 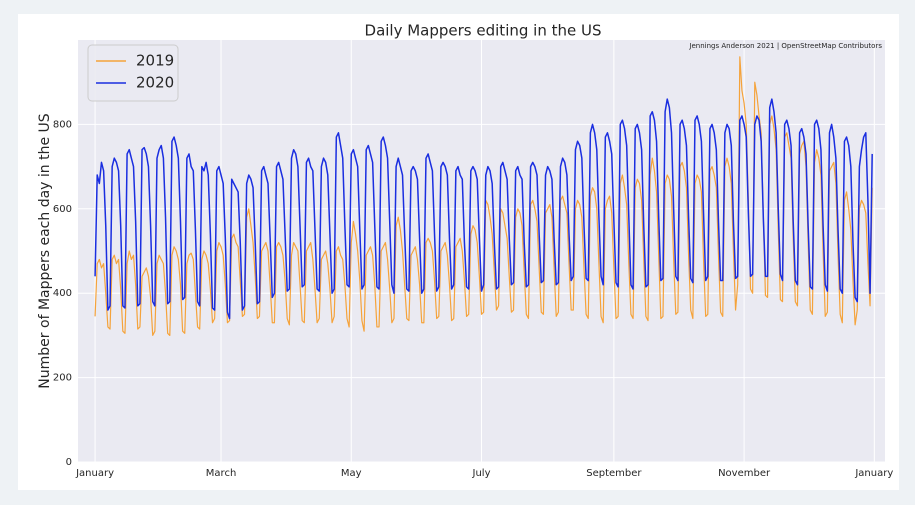 I want to click on legend-box, so click(x=133, y=73).